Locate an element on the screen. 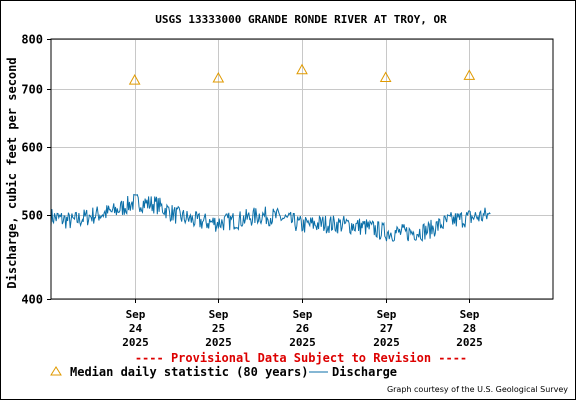 This screenshot has height=400, width=576. y-tick-label: 600 is located at coordinates (32, 148).